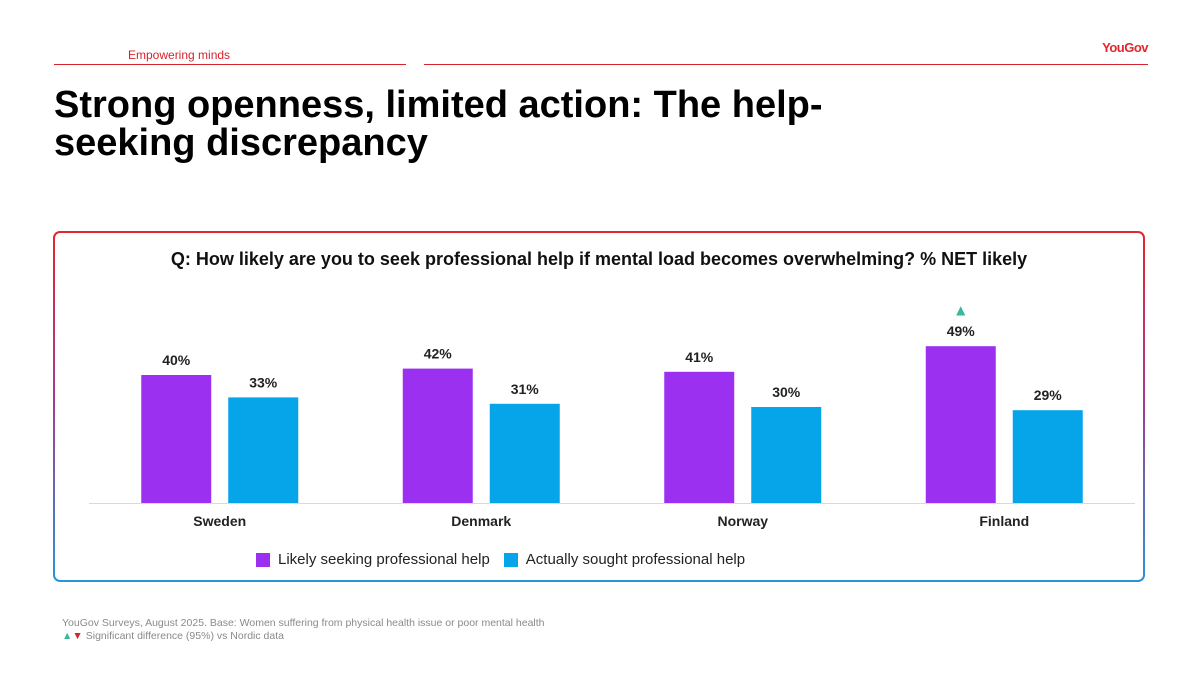 The image size is (1200, 675). What do you see at coordinates (635, 559) in the screenshot?
I see `legend-label-actual: Actually sought professional help` at bounding box center [635, 559].